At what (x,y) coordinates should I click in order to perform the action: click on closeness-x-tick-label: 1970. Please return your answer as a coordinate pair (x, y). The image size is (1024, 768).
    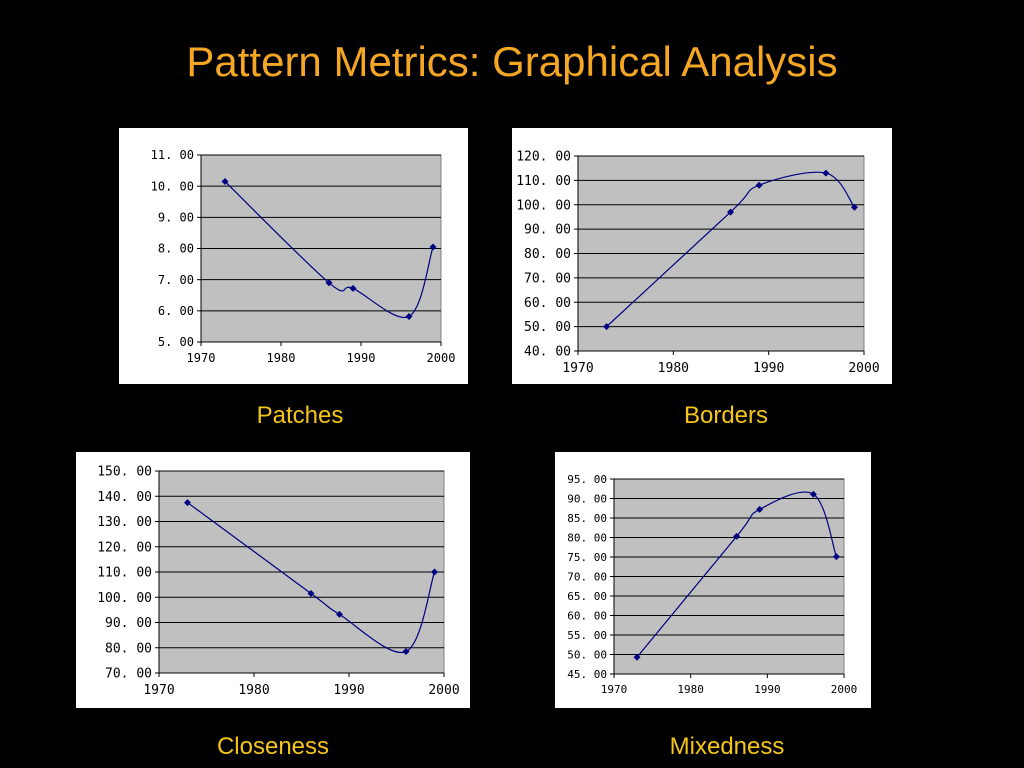
    Looking at the image, I should click on (158, 690).